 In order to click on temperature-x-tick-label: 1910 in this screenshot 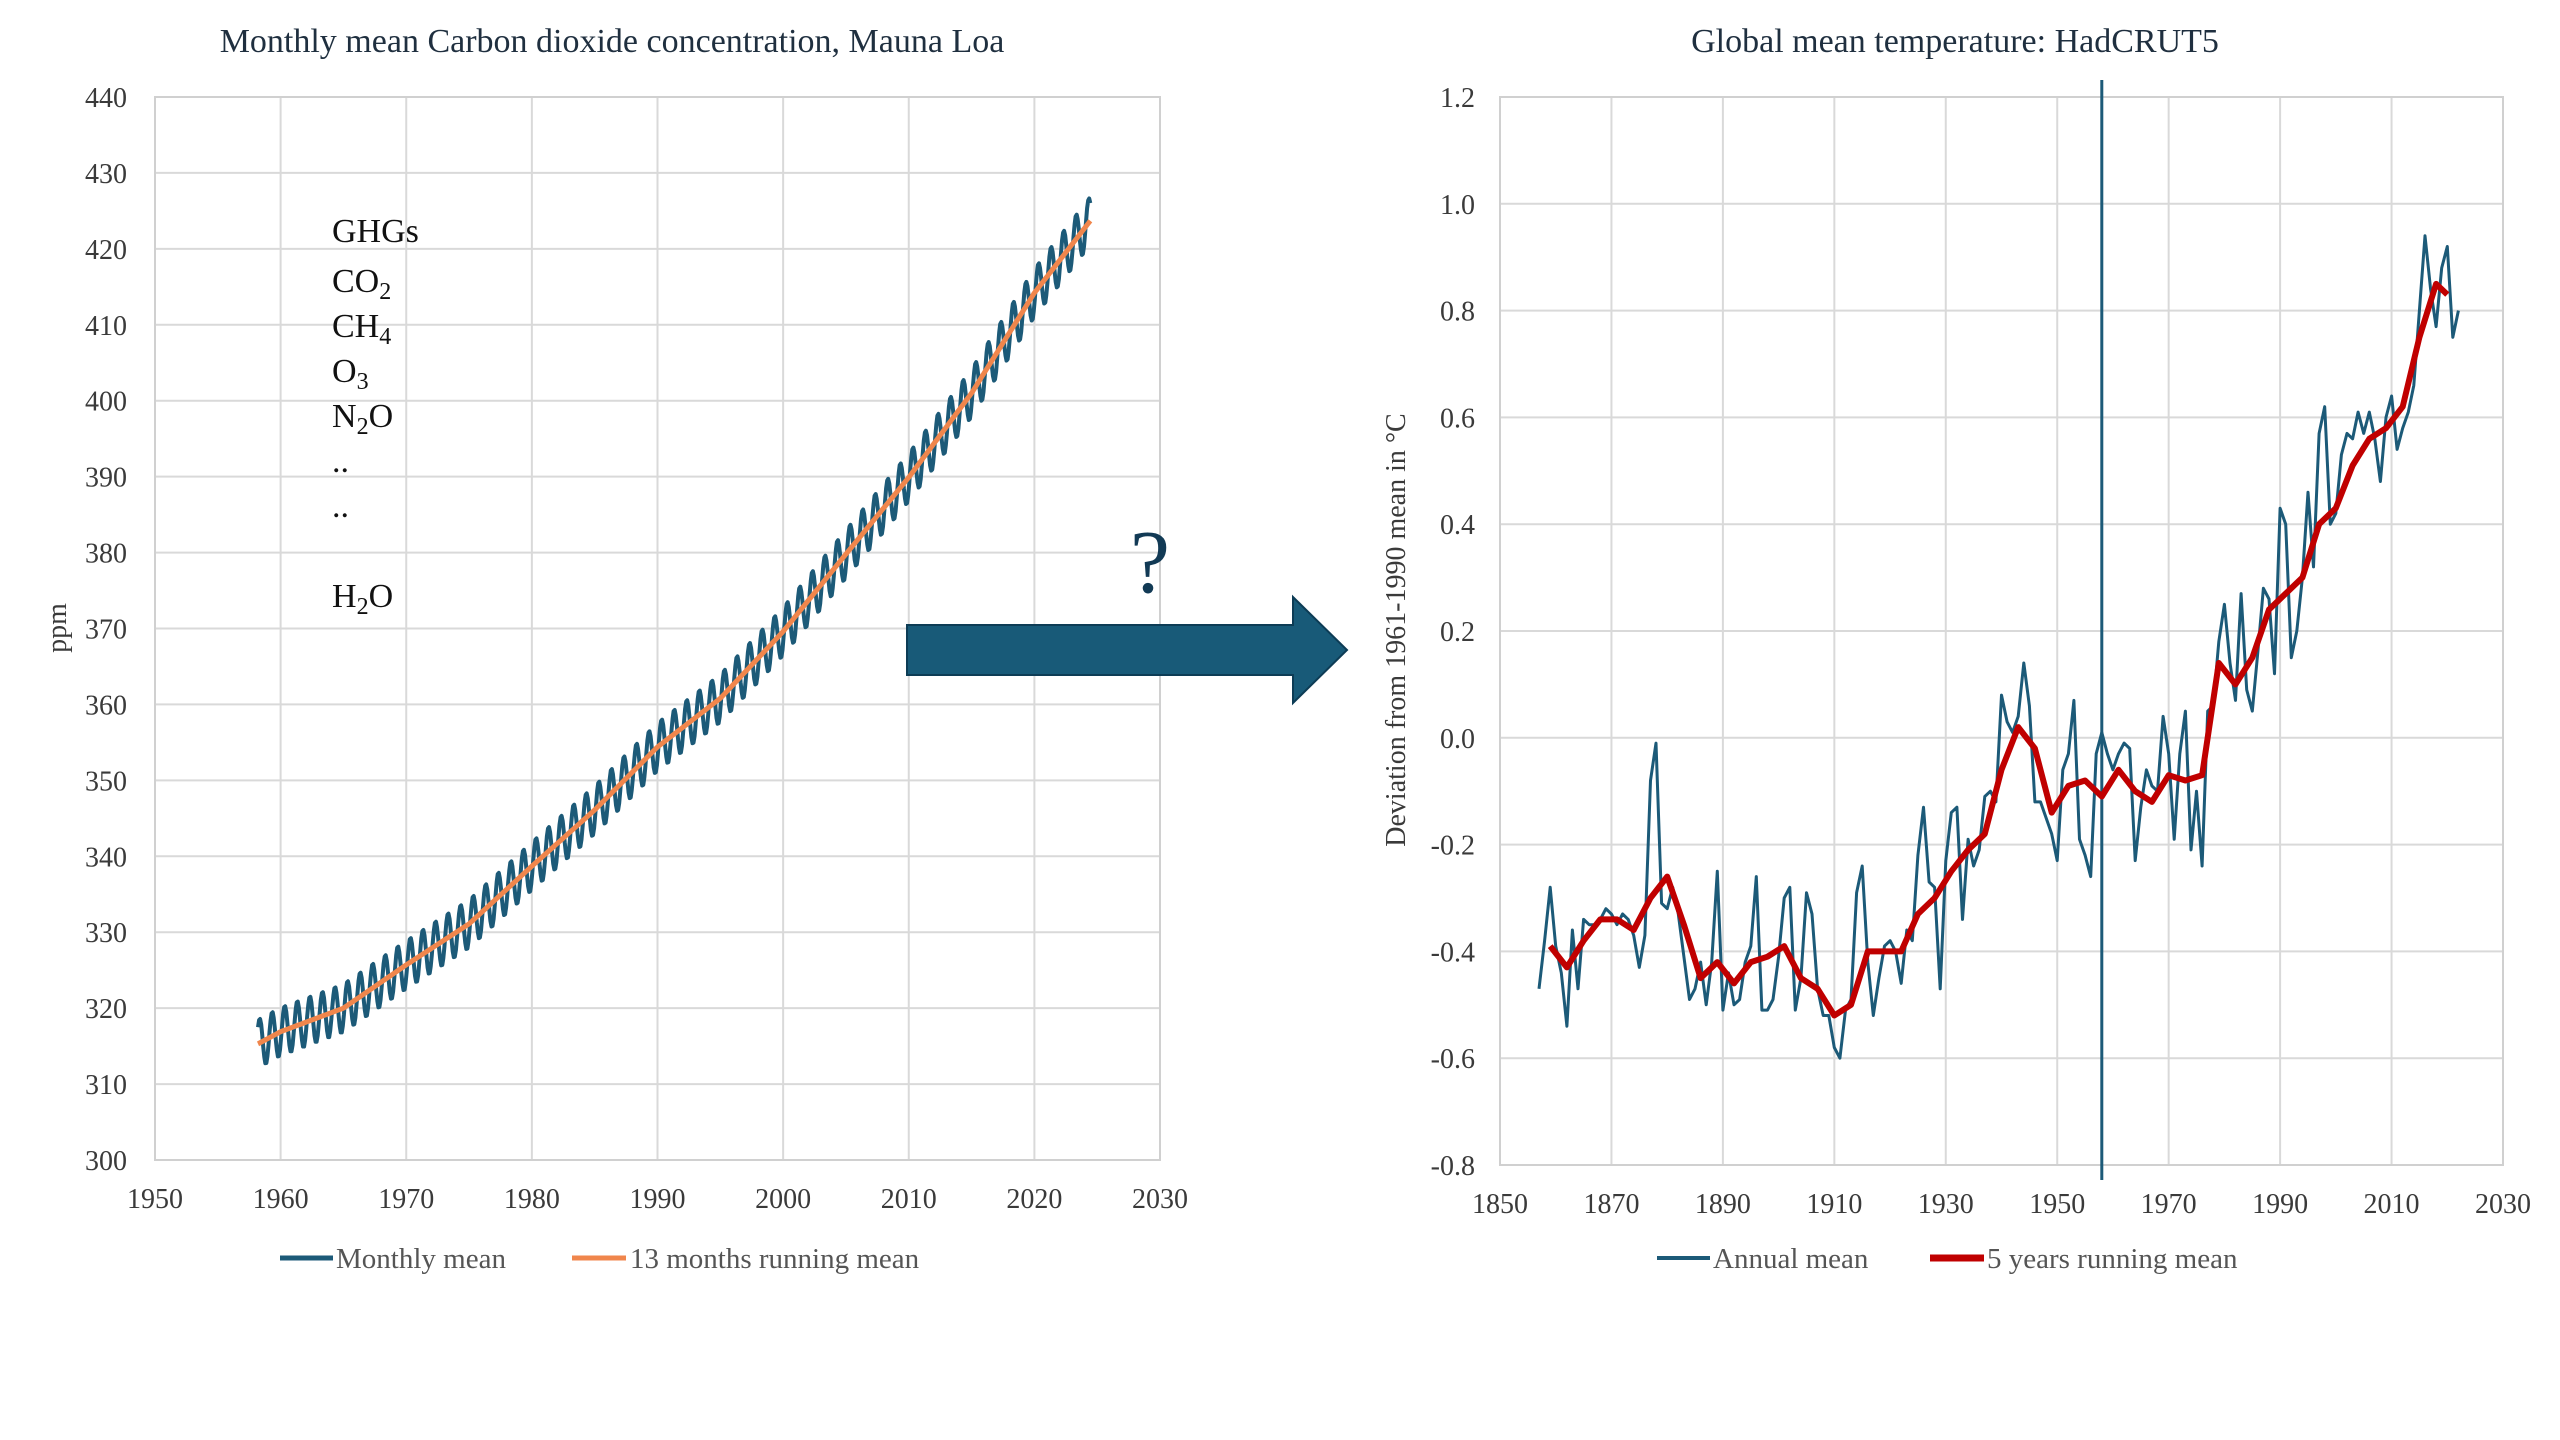, I will do `click(1834, 1204)`.